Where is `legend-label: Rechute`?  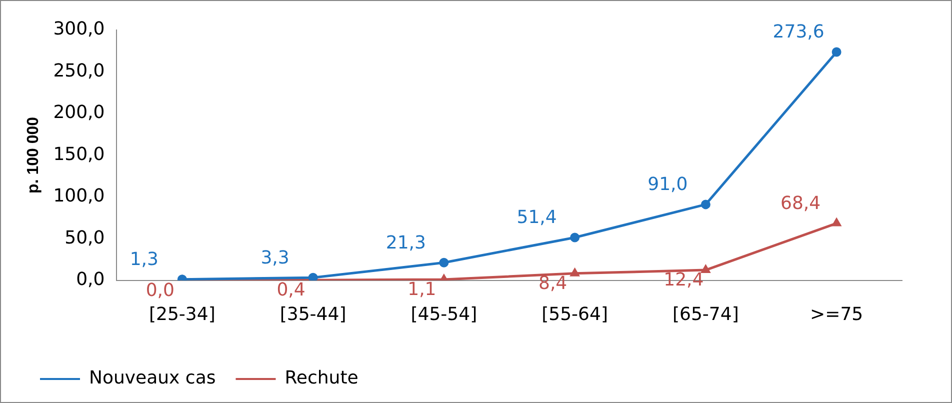
legend-label: Rechute is located at coordinates (321, 378).